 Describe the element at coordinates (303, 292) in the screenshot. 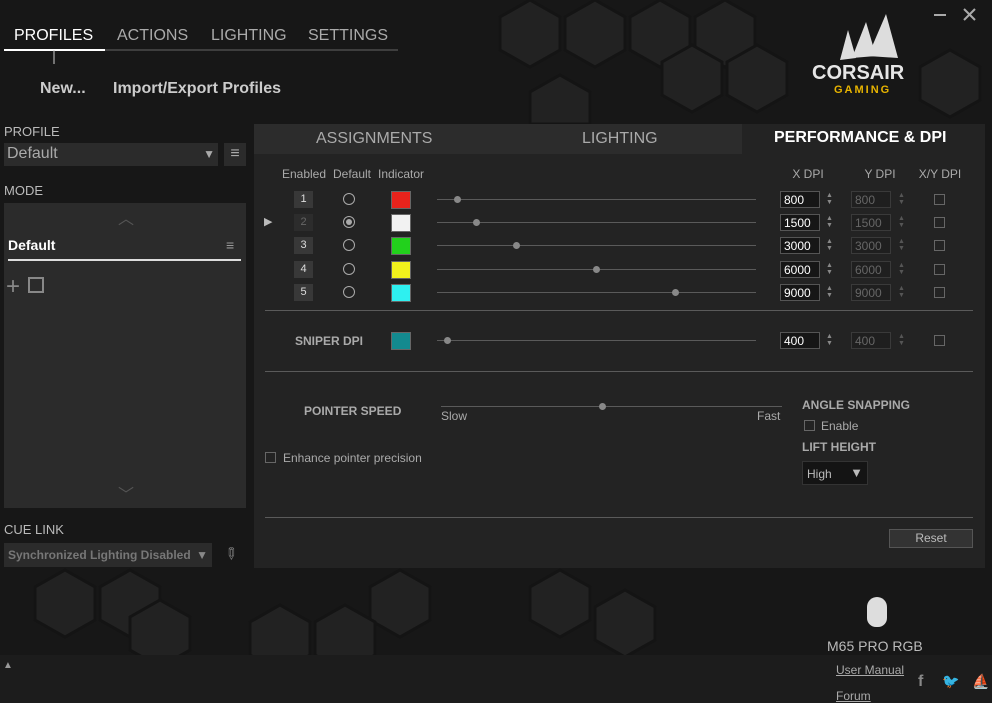

I see `stage-button: 5` at that location.